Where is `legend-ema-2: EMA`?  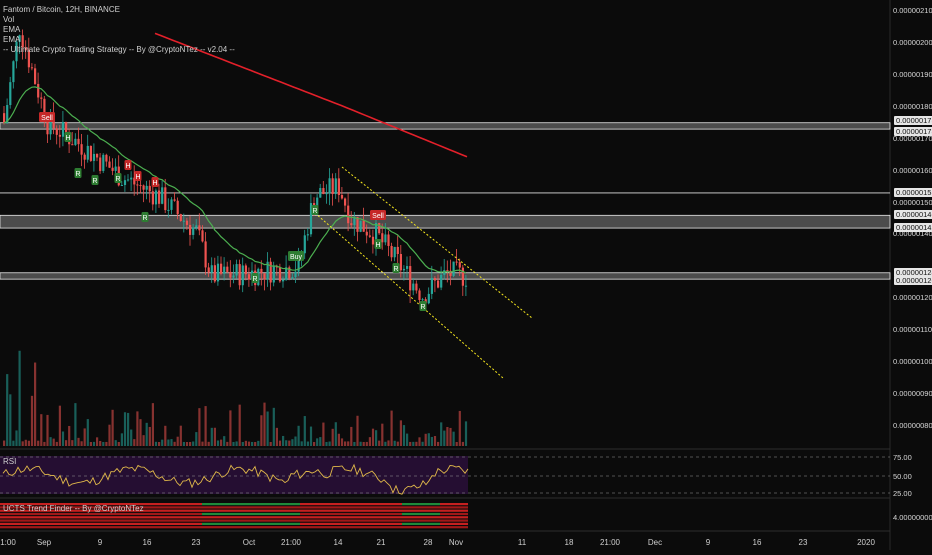
legend-ema-2: EMA is located at coordinates (12, 39).